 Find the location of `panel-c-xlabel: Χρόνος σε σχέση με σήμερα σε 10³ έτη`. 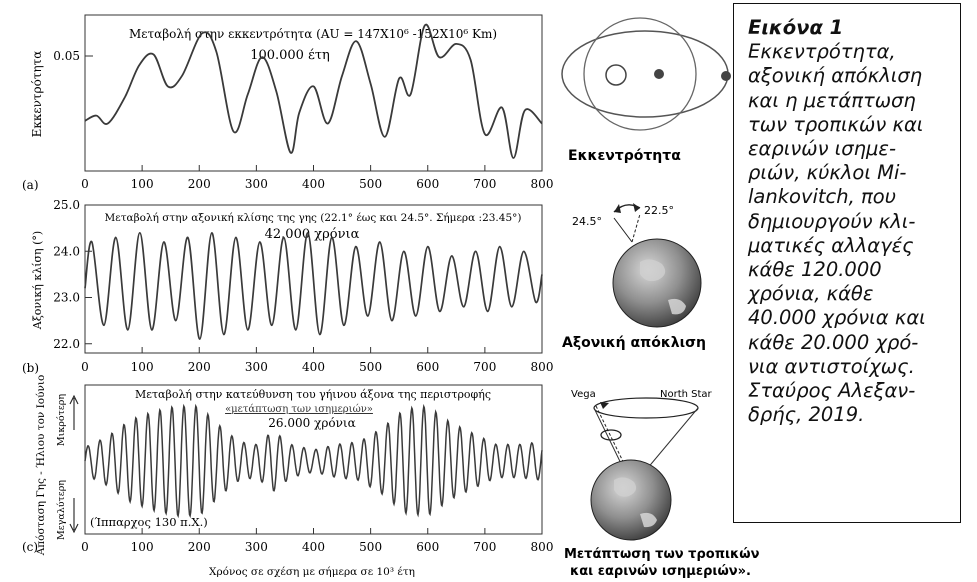

panel-c-xlabel: Χρόνος σε σχέση με σήμερα σε 10³ έτη is located at coordinates (312, 571).